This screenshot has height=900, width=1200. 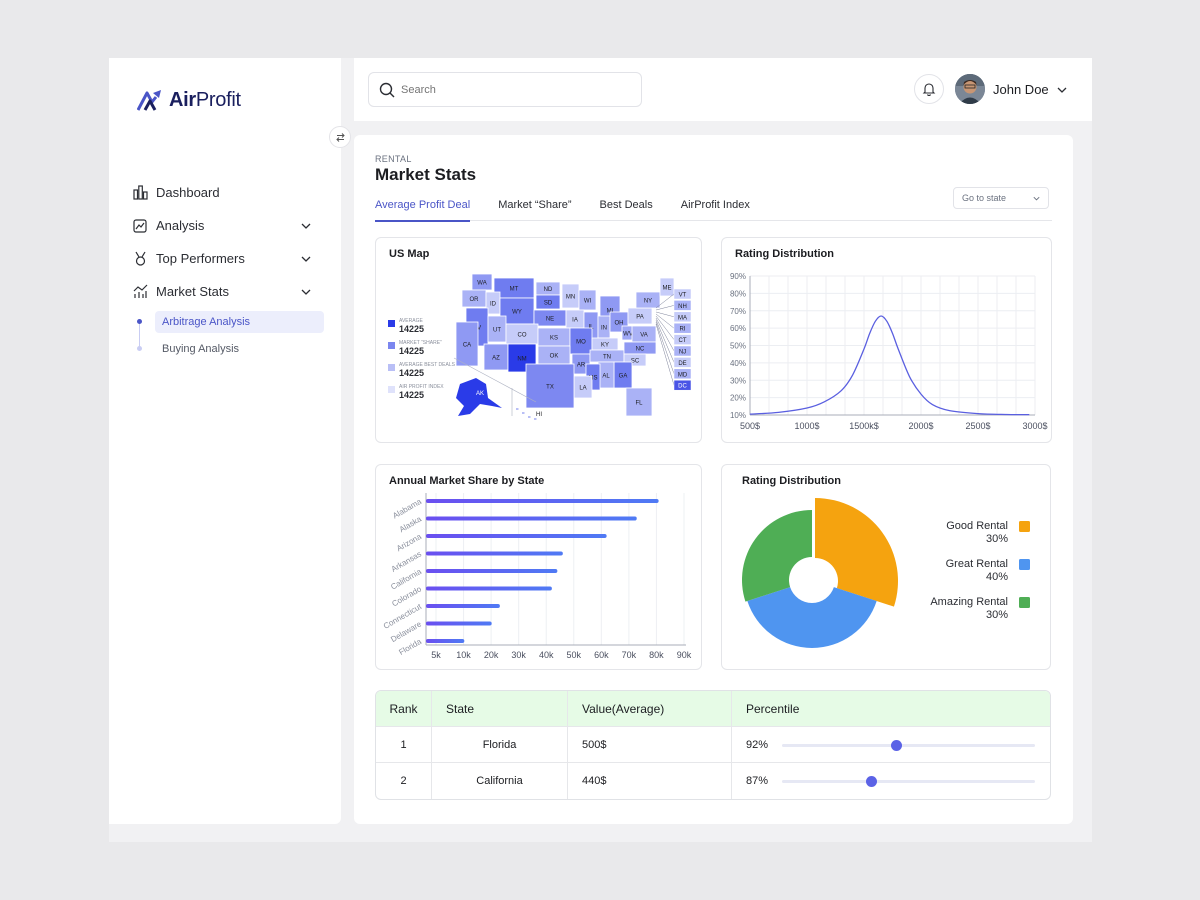 I want to click on callout-box-ct, so click(x=682, y=339).